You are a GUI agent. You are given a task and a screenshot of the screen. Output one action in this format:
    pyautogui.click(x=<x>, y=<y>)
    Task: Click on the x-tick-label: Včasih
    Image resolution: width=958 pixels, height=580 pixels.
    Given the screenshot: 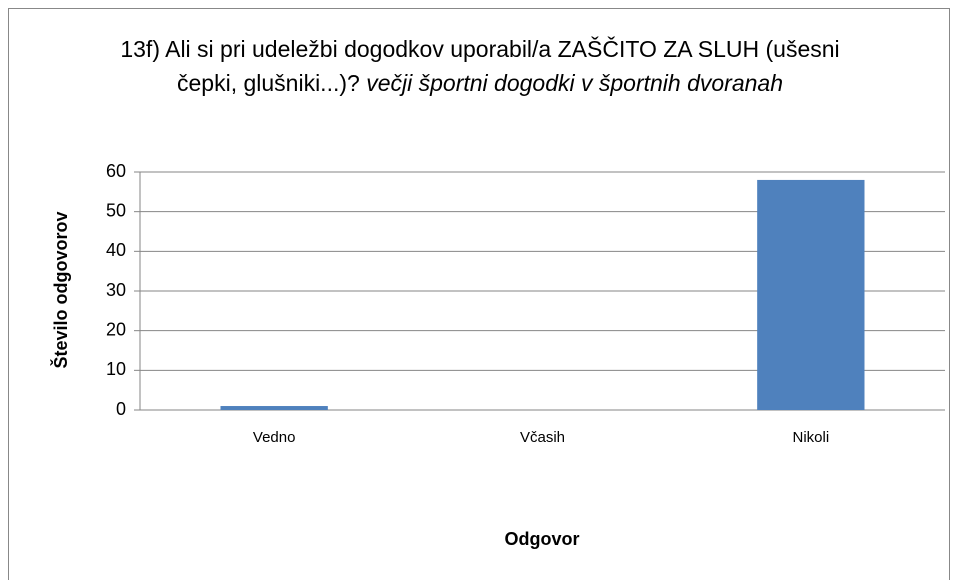 What is the action you would take?
    pyautogui.click(x=542, y=437)
    